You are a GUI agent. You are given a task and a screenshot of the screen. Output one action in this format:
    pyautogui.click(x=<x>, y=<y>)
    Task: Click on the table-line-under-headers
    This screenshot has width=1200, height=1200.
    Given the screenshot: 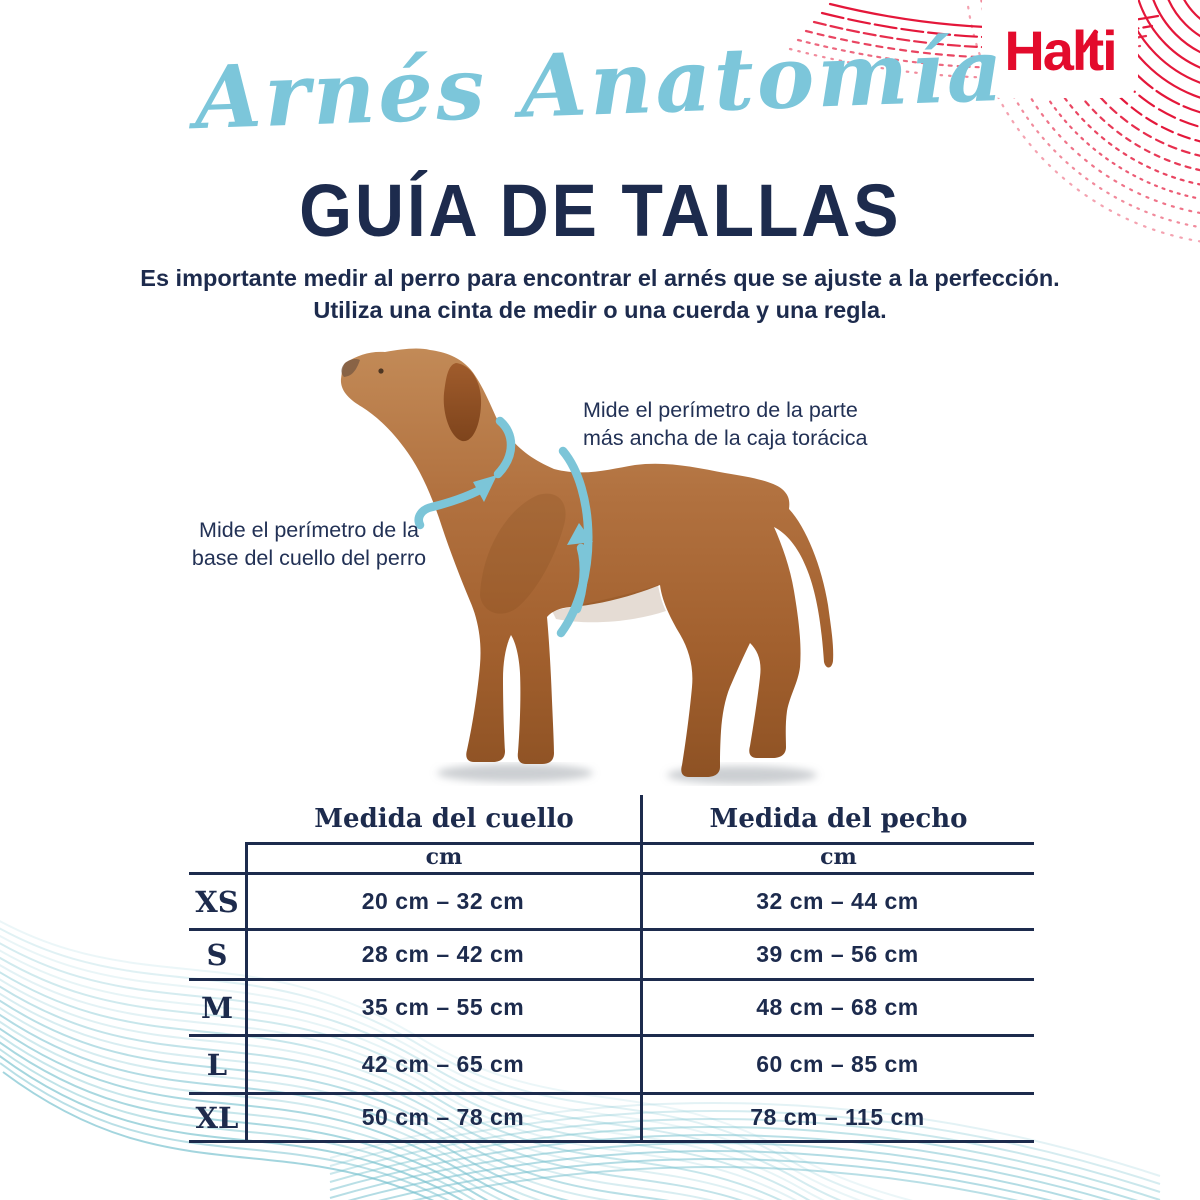 What is the action you would take?
    pyautogui.click(x=639, y=843)
    